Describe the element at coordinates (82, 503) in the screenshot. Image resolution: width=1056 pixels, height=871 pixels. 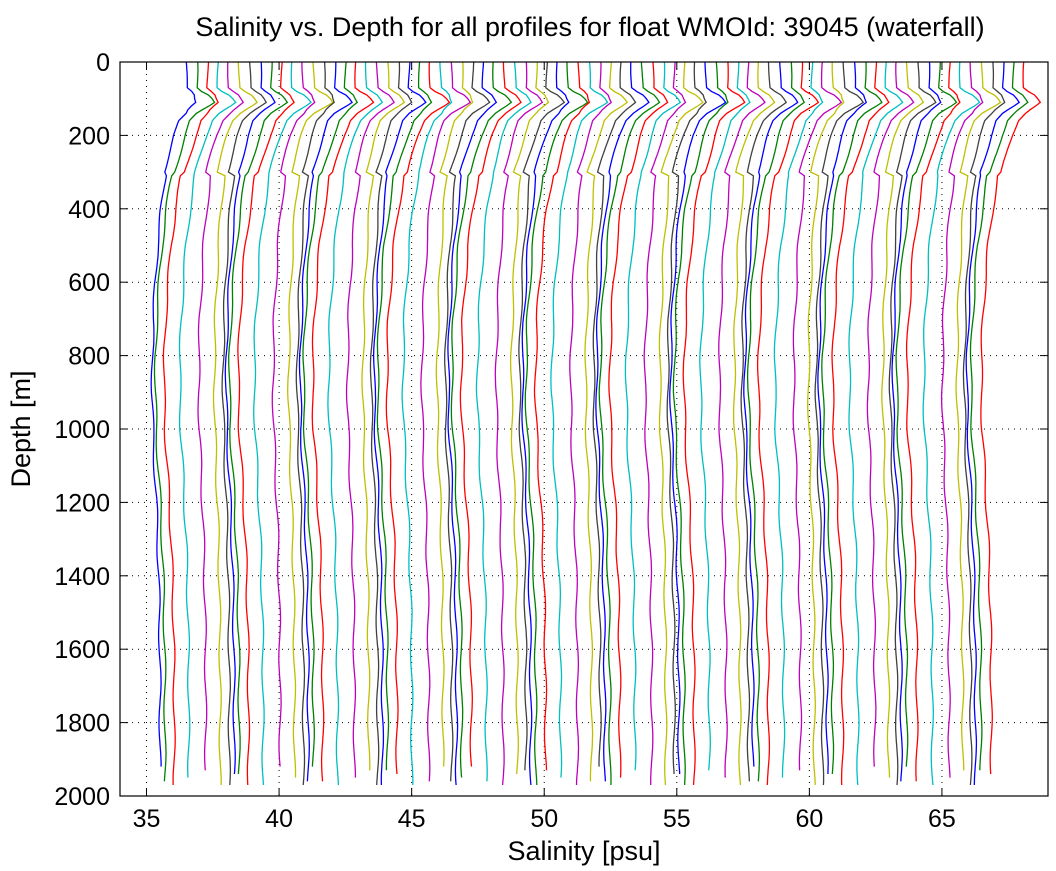
I see `y-tick-label: 1200` at that location.